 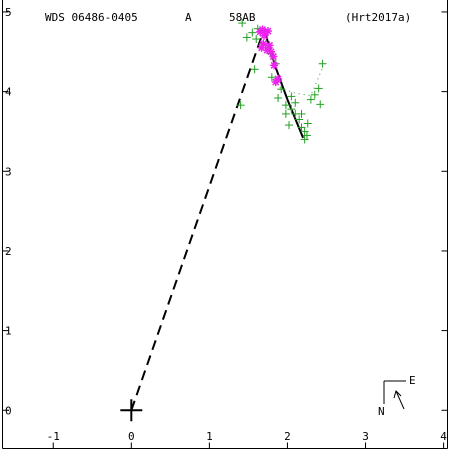 I want to click on component-flag-label: A, so click(x=188, y=17).